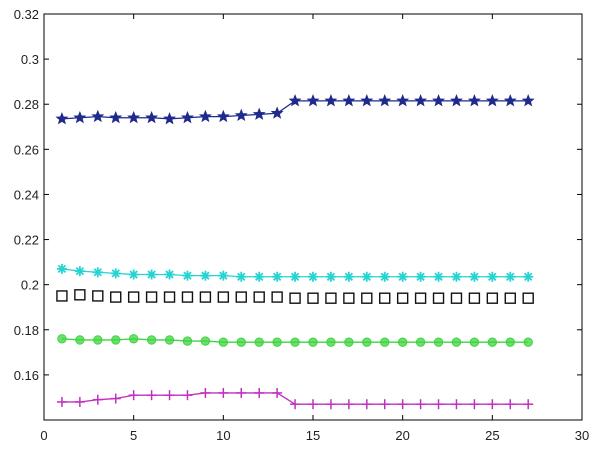  What do you see at coordinates (26, 14) in the screenshot?
I see `y-tick-label: 0.32` at bounding box center [26, 14].